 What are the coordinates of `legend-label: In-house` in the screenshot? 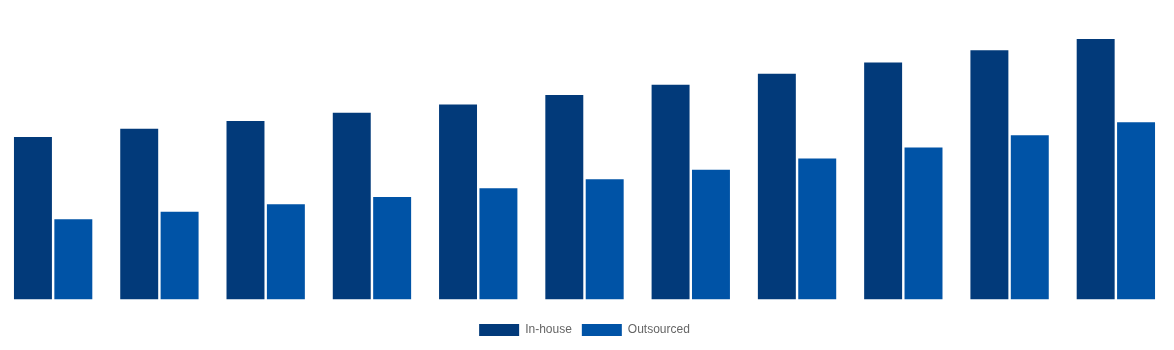 It's located at (549, 329).